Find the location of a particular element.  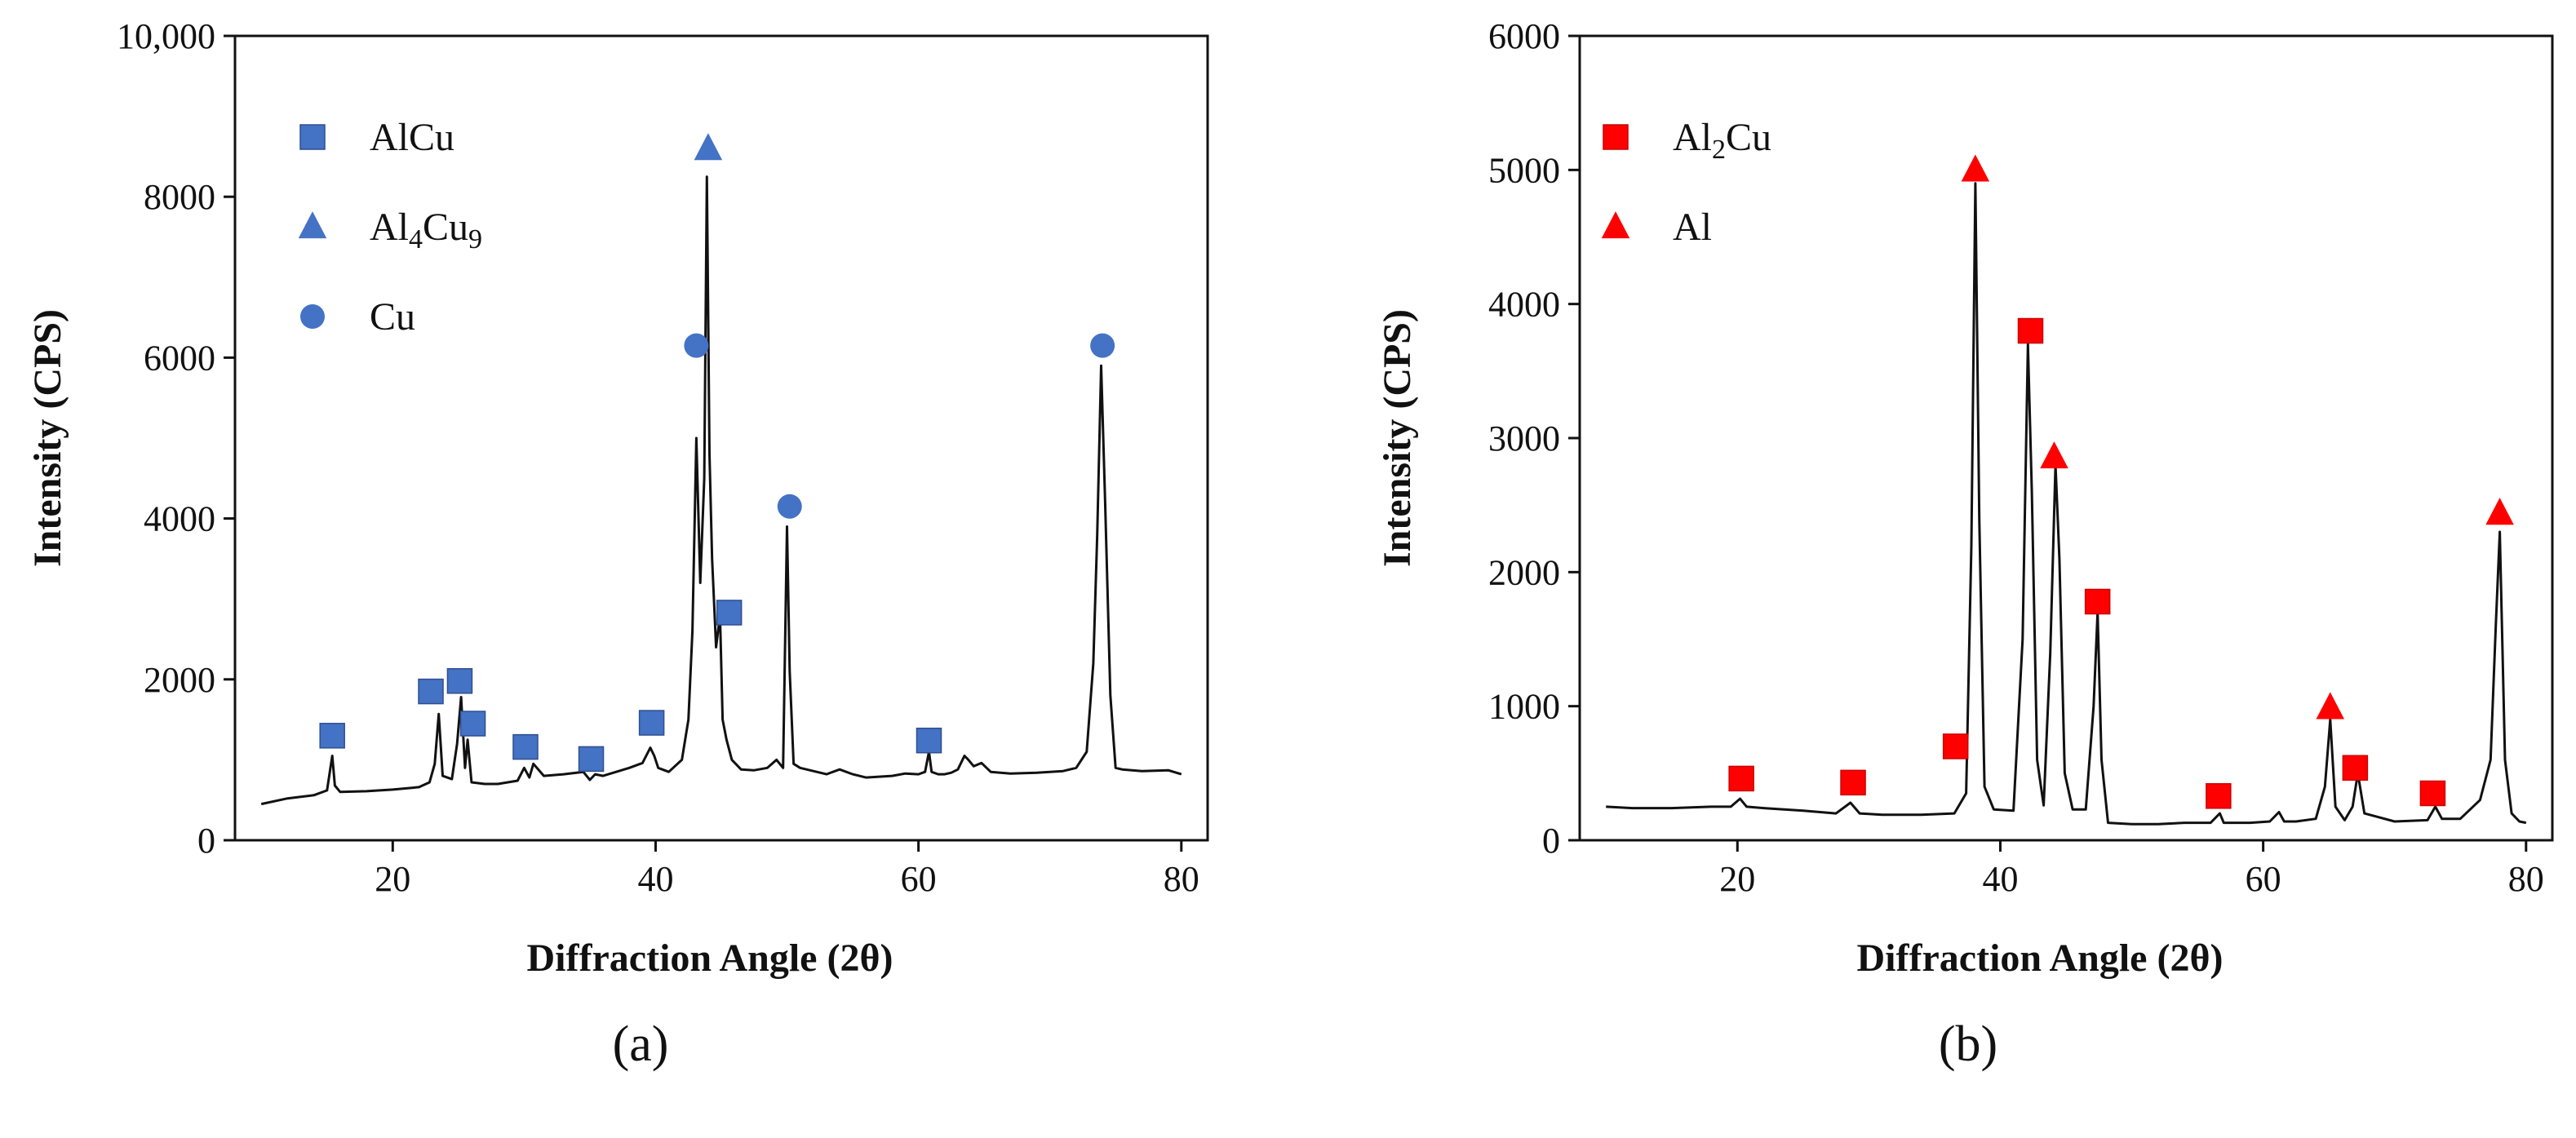

legend-label: AlCu is located at coordinates (412, 137).